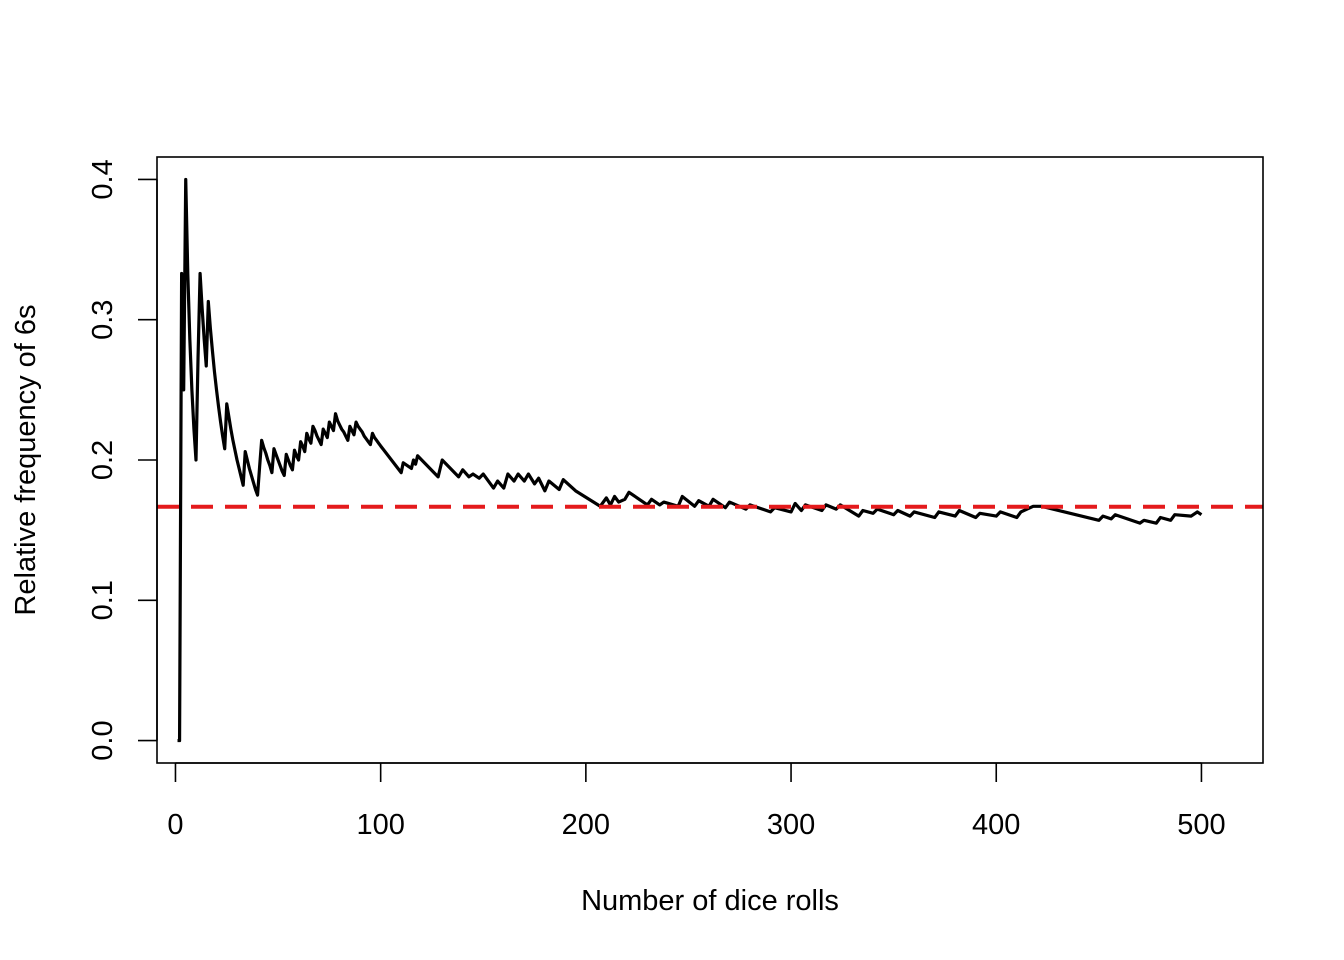 This screenshot has height=960, width=1344. What do you see at coordinates (122, 460) in the screenshot?
I see `y-axis: 0.0 0.1 0.2 0.3 0.4` at bounding box center [122, 460].